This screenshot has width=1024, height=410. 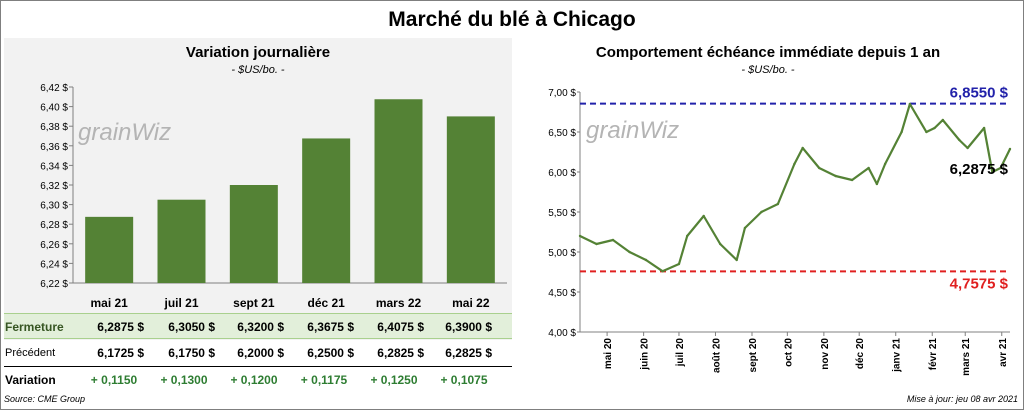 I want to click on y-tick-label: 6,22 $, so click(x=54, y=284).